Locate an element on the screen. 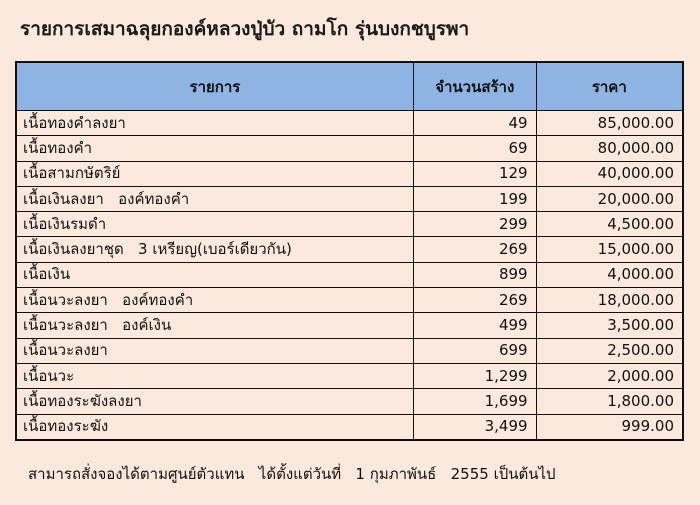 Image resolution: width=700 pixels, height=505 pixels. table-row: เนื้อทองระฆังลงยา 1,699 1,800.00 is located at coordinates (349, 401).